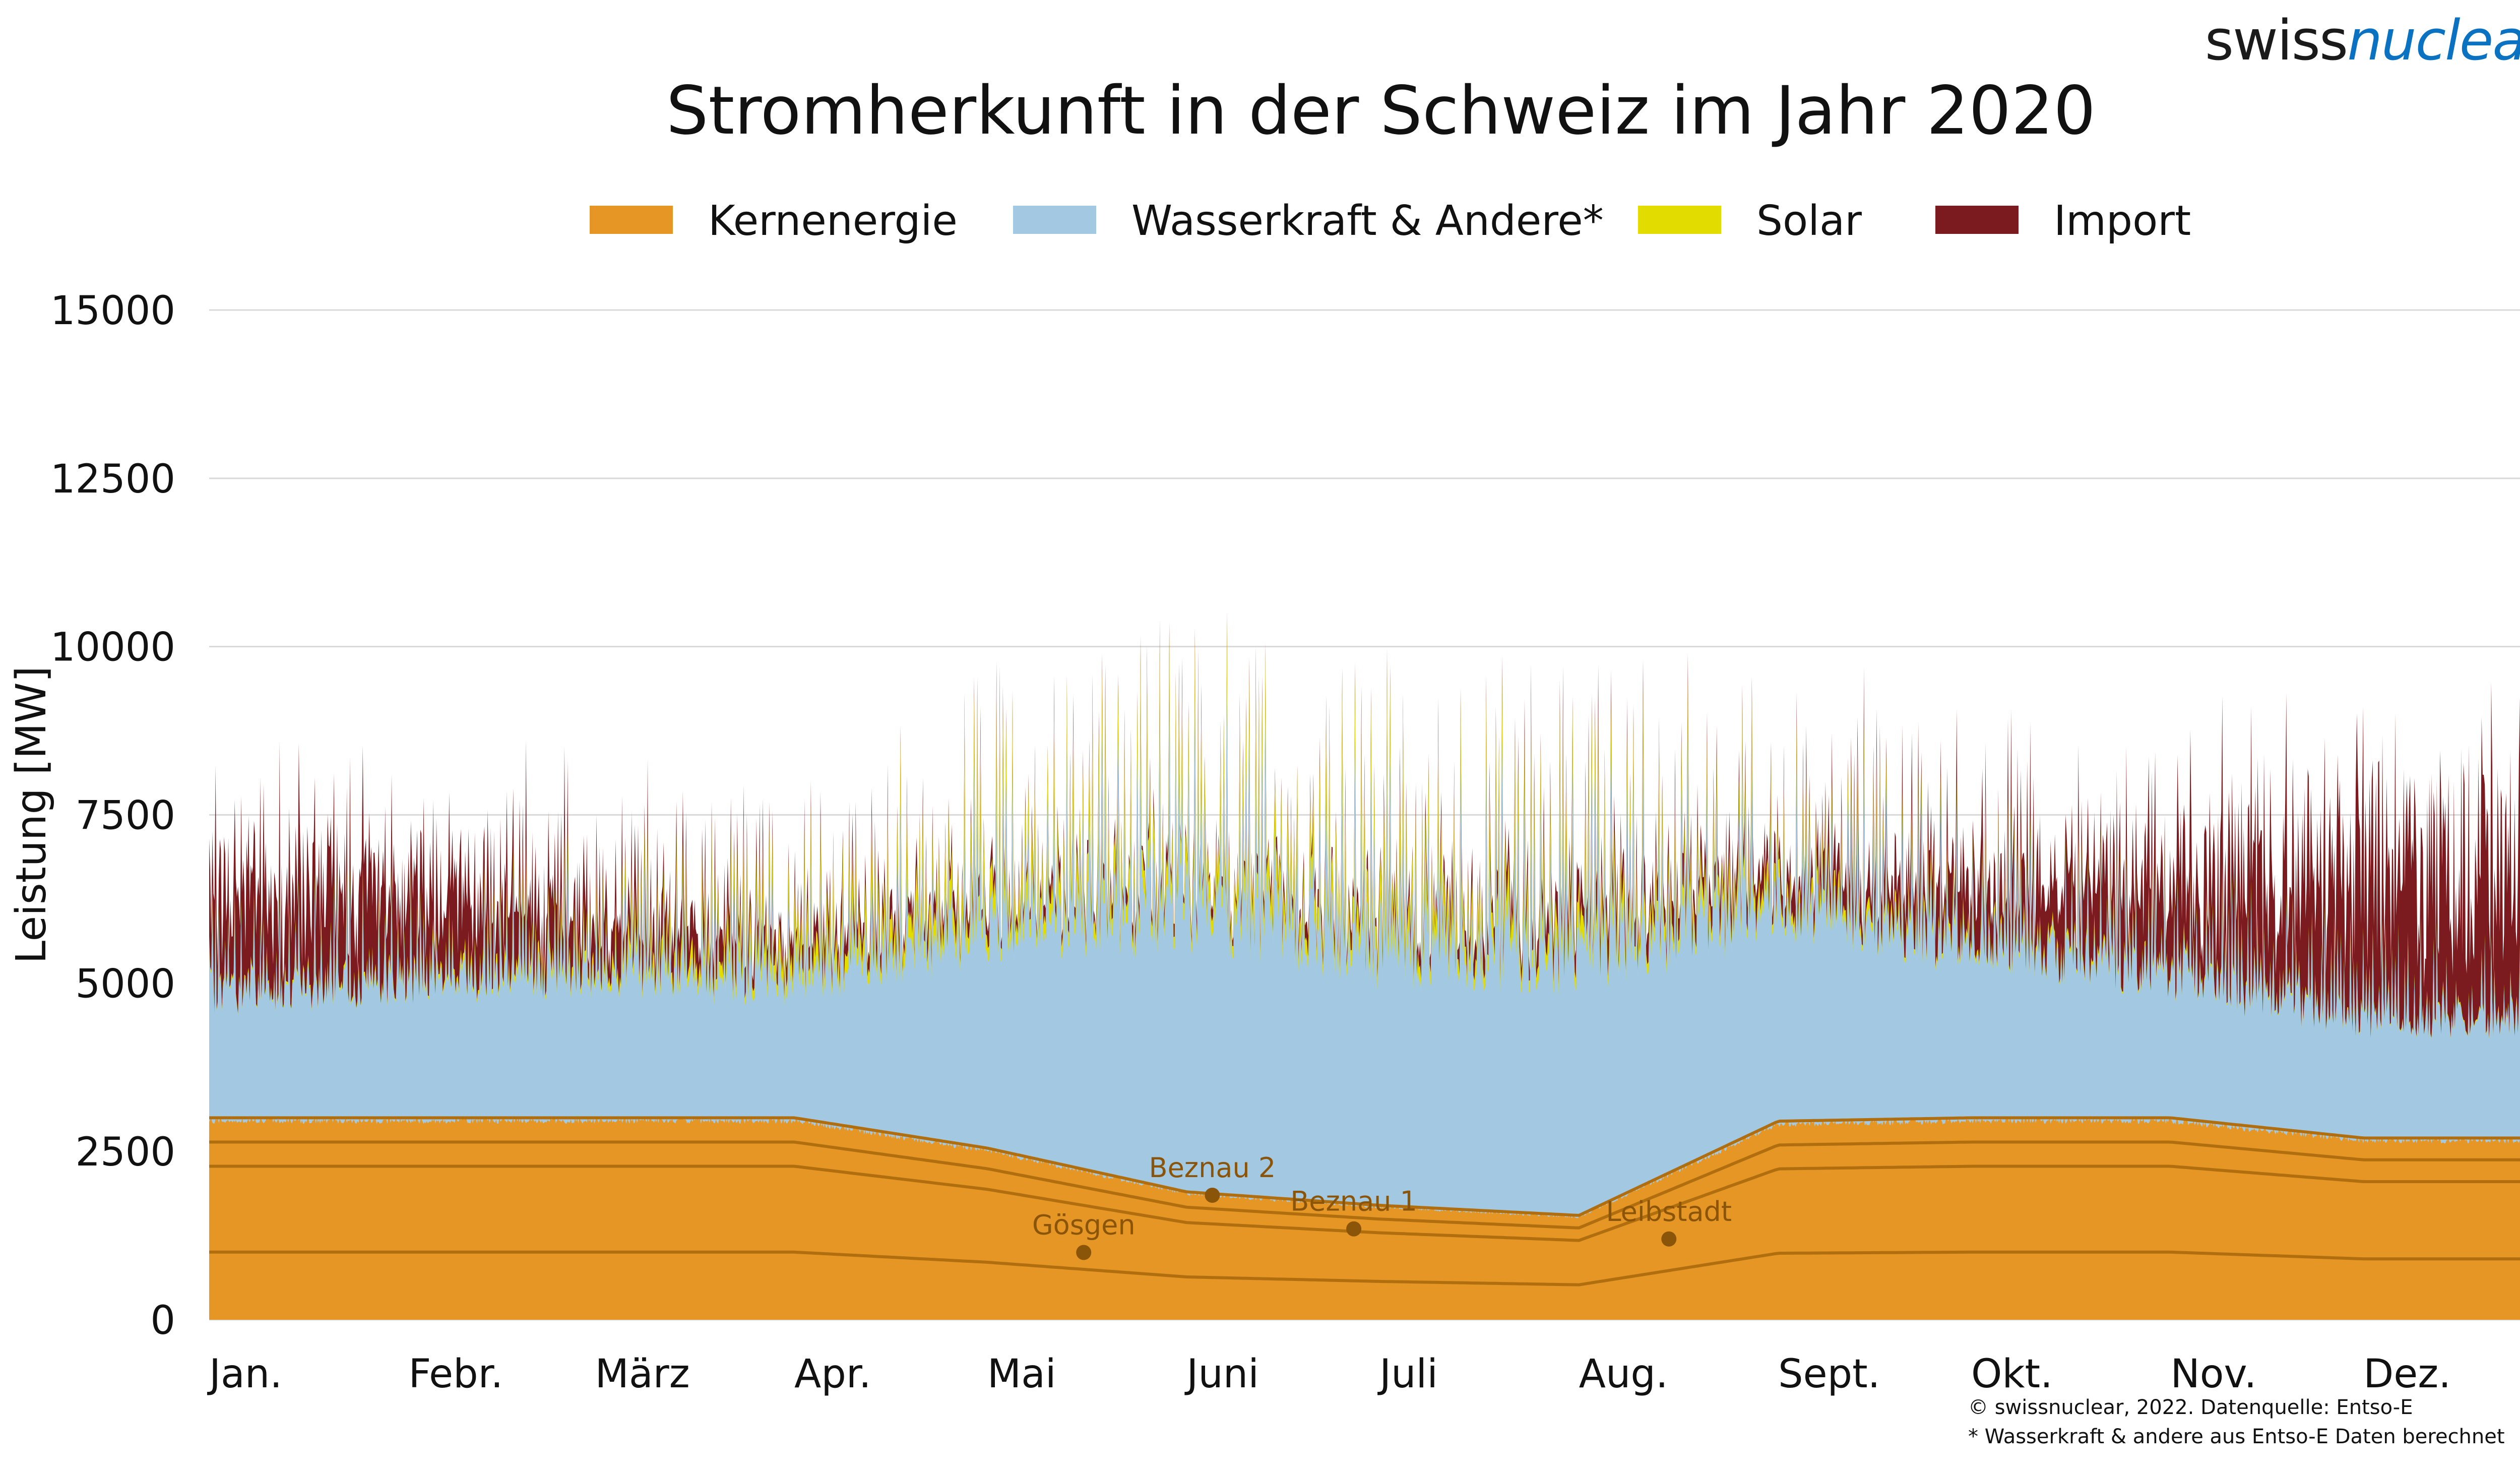 The width and height of the screenshot is (2520, 1472). Describe the element at coordinates (1084, 1225) in the screenshot. I see `annotation-label: Gösgen` at that location.